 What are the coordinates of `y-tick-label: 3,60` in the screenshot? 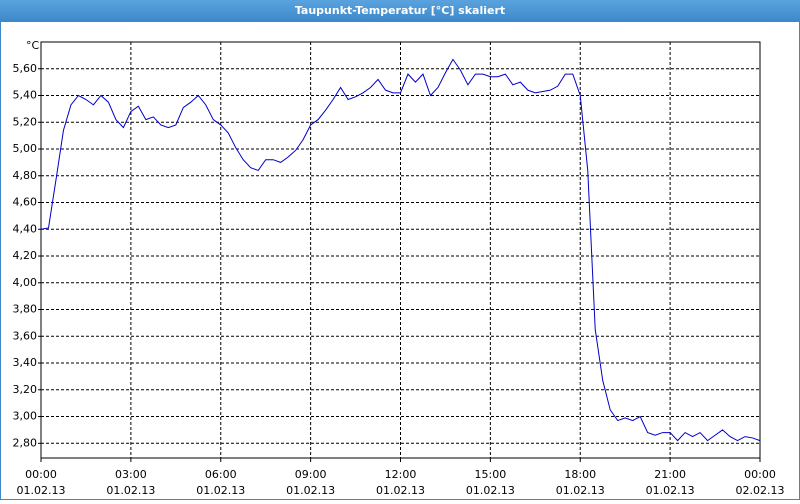 It's located at (25, 335).